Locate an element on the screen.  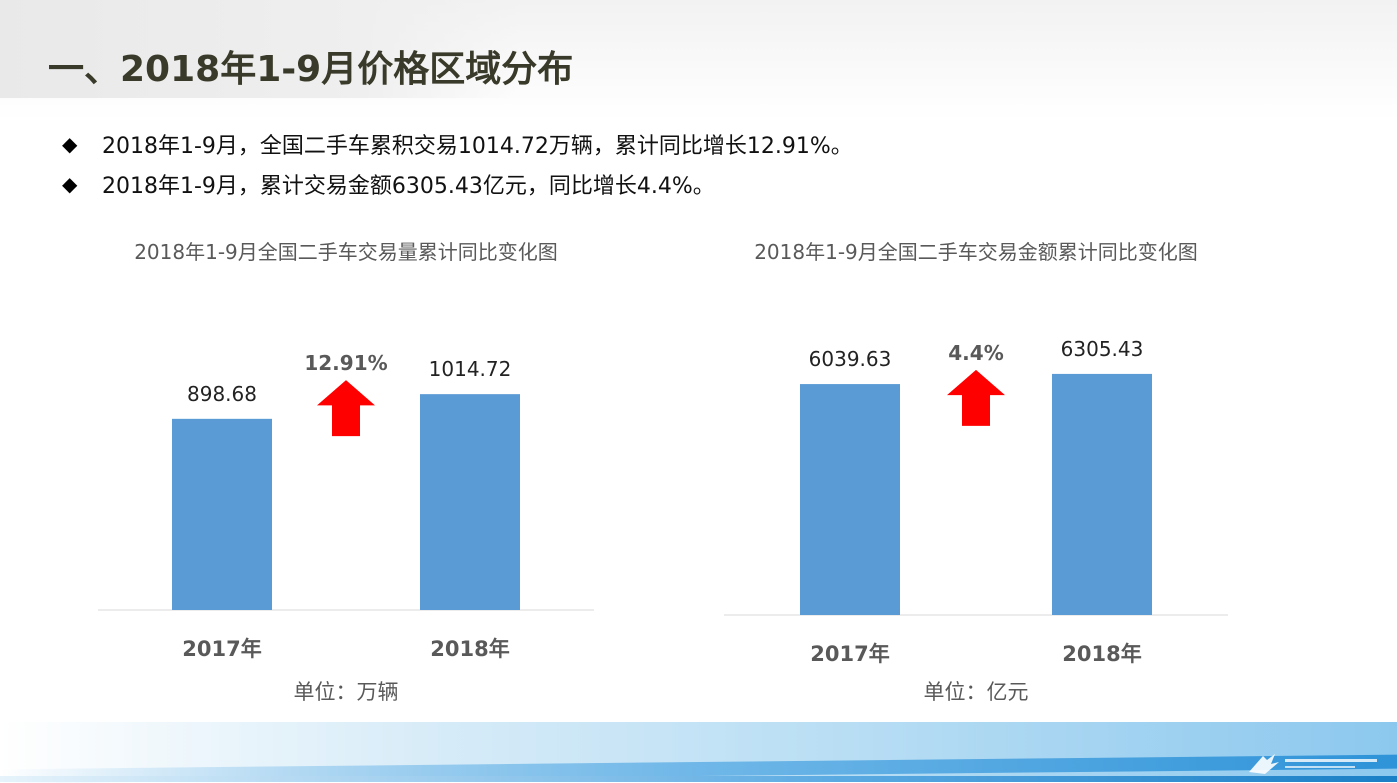
data-label: 898.68 is located at coordinates (222, 394).